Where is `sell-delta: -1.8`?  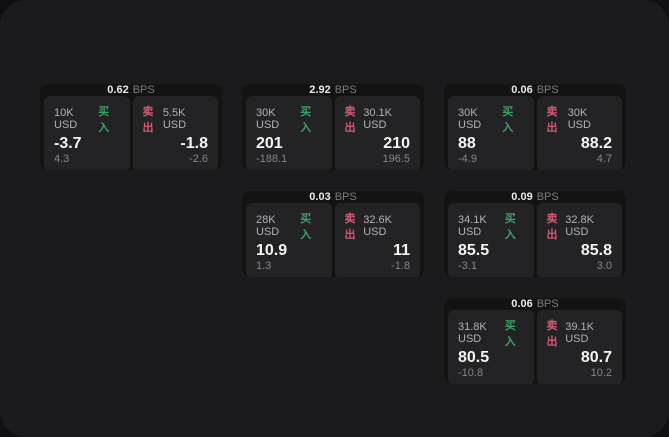
sell-delta: -1.8 is located at coordinates (400, 265).